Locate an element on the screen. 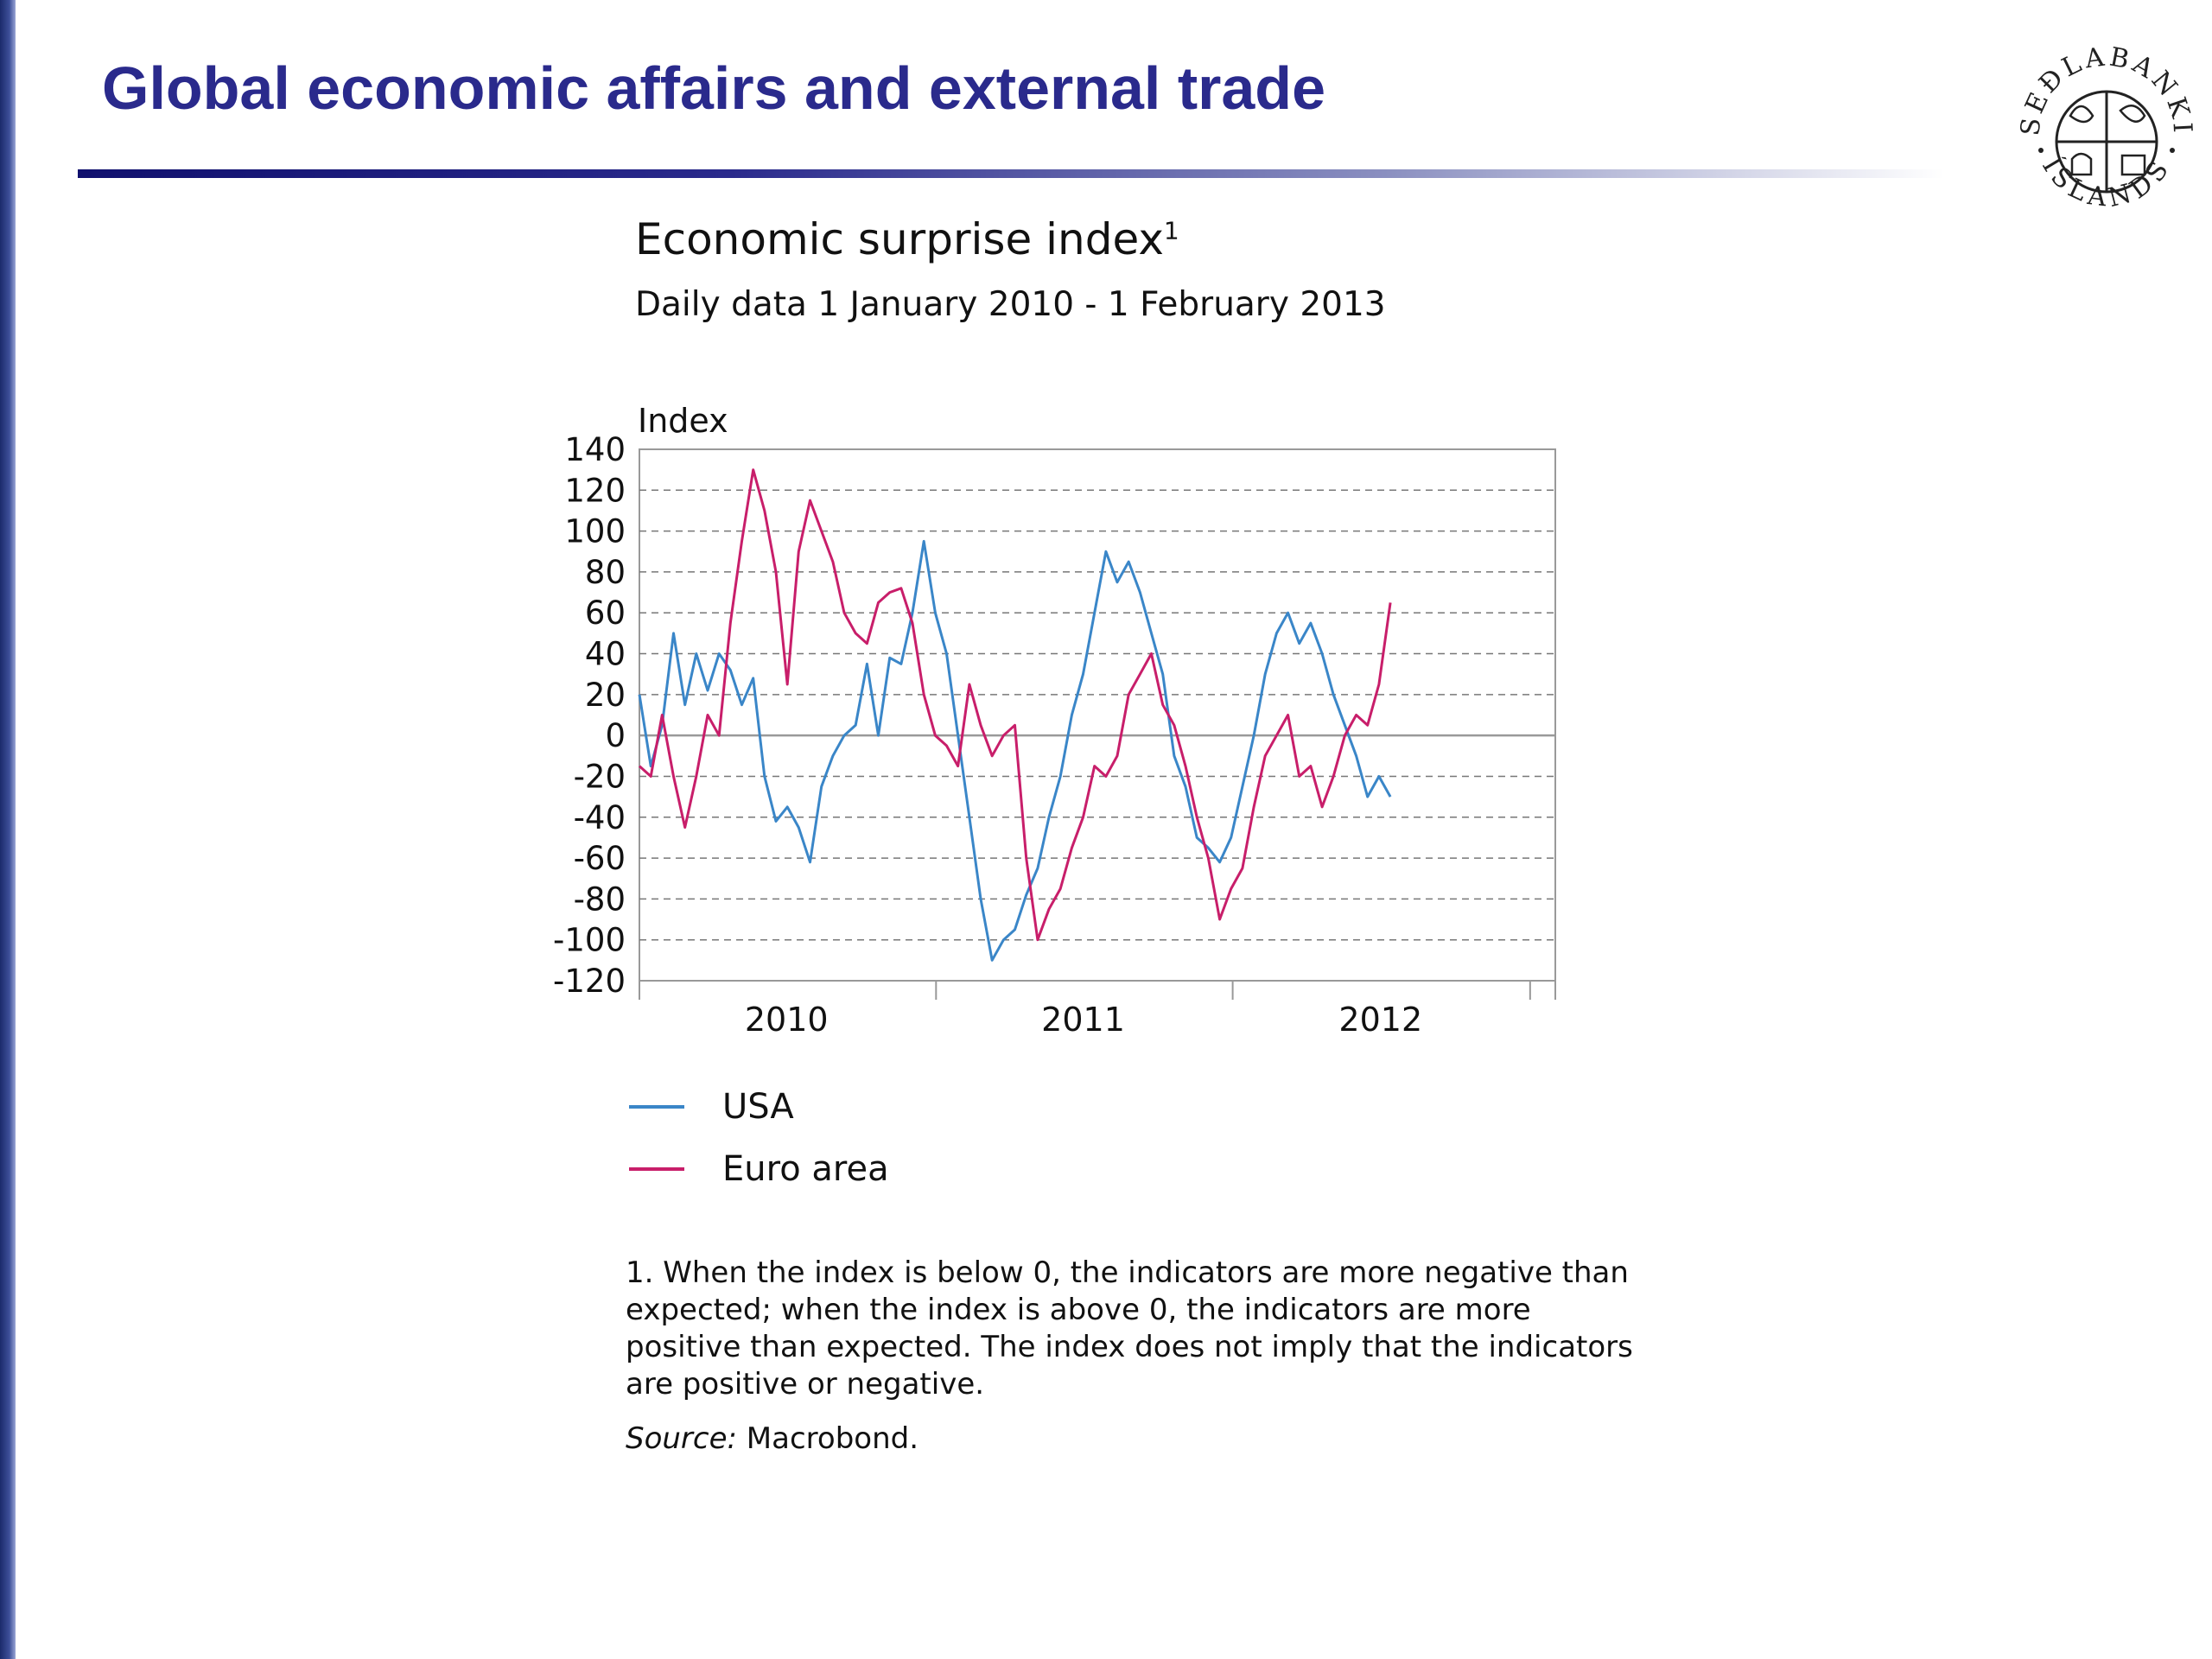 Image resolution: width=2212 pixels, height=1659 pixels. series-line-euro-area is located at coordinates (1015, 705).